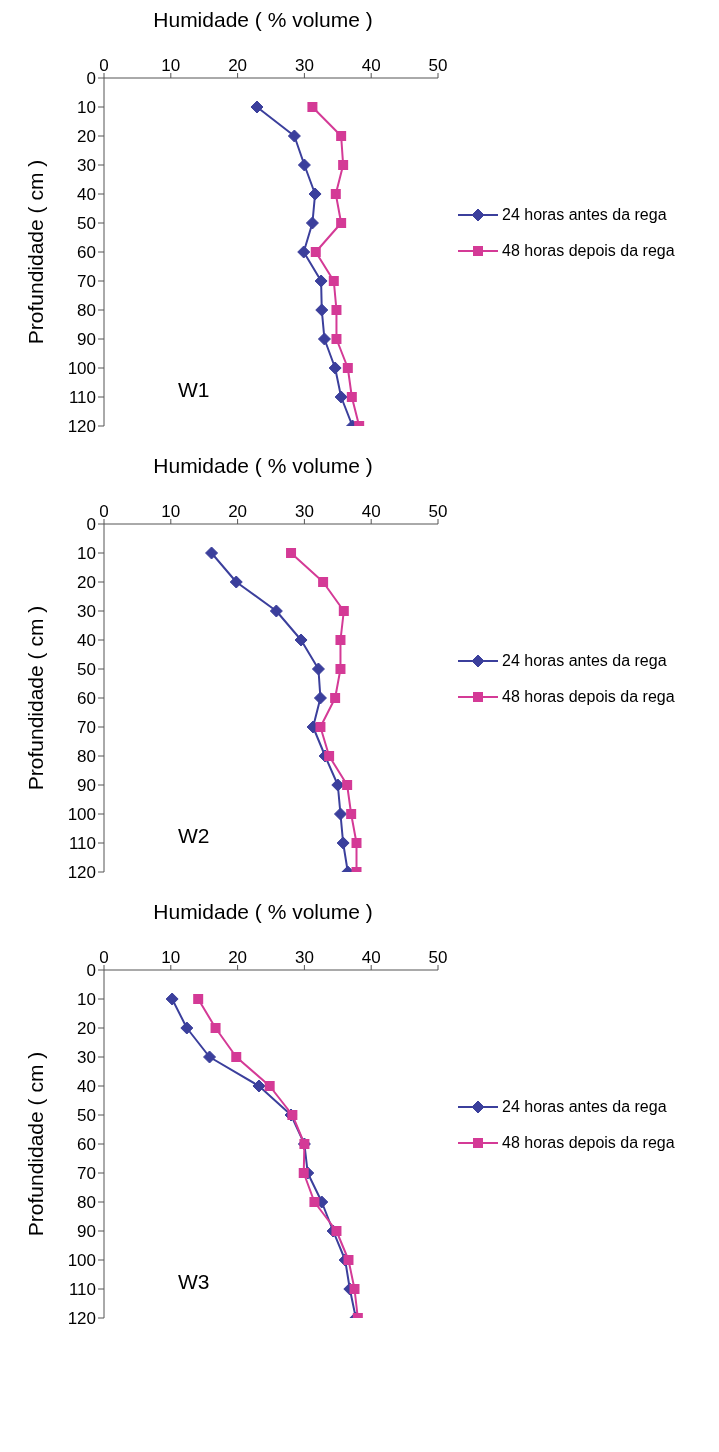 The width and height of the screenshot is (719, 1452). I want to click on y-tick-label: 30, so click(86, 612).